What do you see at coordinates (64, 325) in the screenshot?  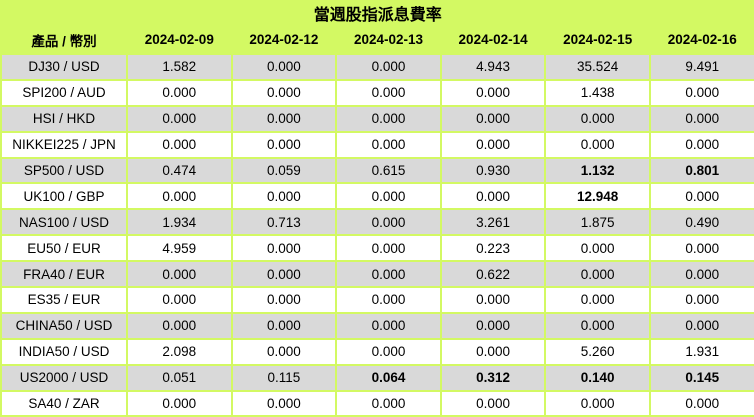 I see `product-name: CHINA50 / USD` at bounding box center [64, 325].